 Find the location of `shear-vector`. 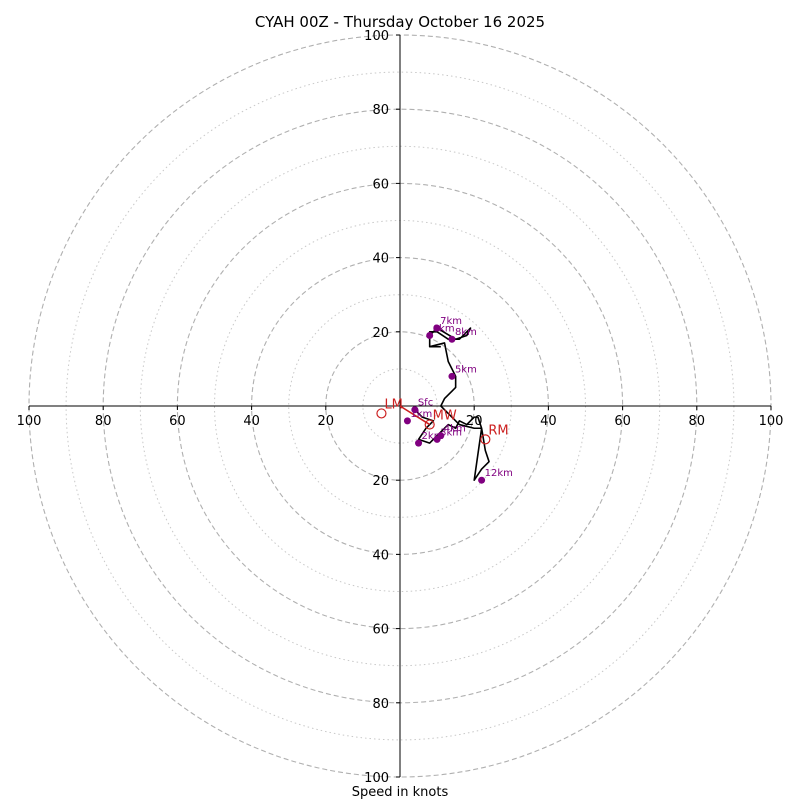

shear-vector is located at coordinates (415, 415).